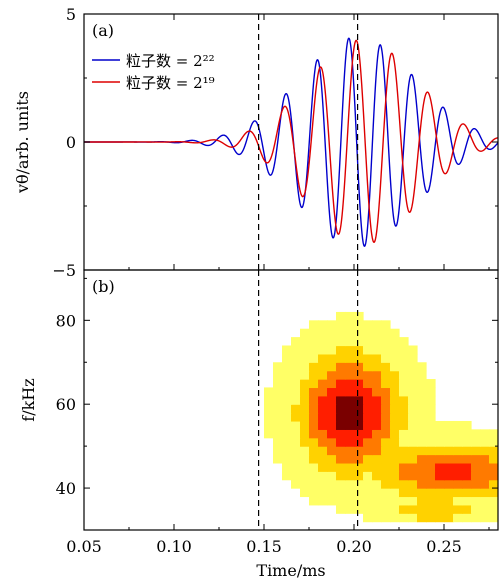  Describe the element at coordinates (174, 546) in the screenshot. I see `xtick-label: 0.10` at that location.